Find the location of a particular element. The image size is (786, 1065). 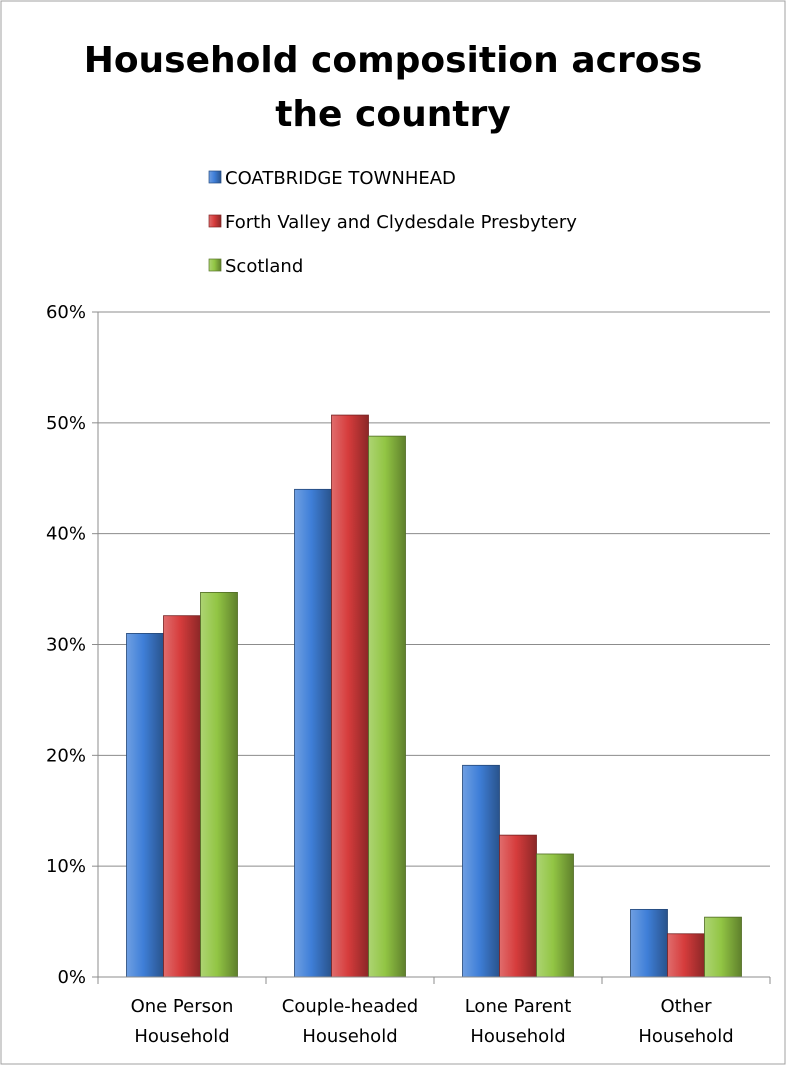

legend-label: COATBRIDGE TOWNHEAD is located at coordinates (340, 178).